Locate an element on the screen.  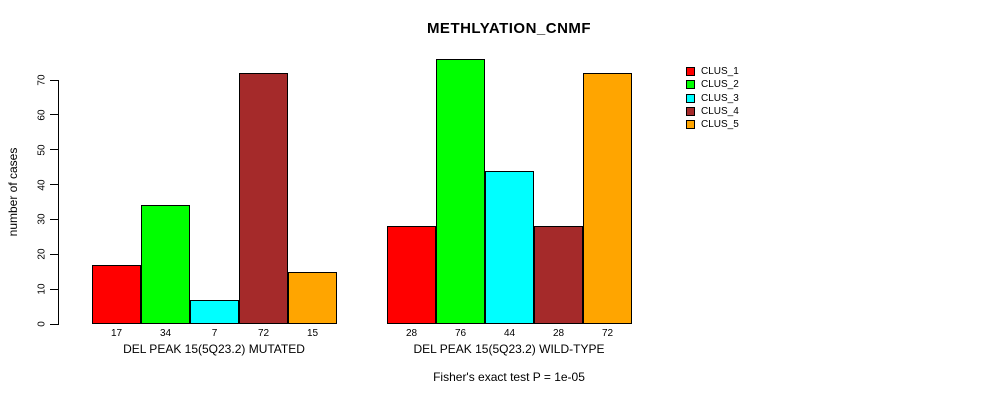
y-axis-label: number of cases is located at coordinates (13, 192).